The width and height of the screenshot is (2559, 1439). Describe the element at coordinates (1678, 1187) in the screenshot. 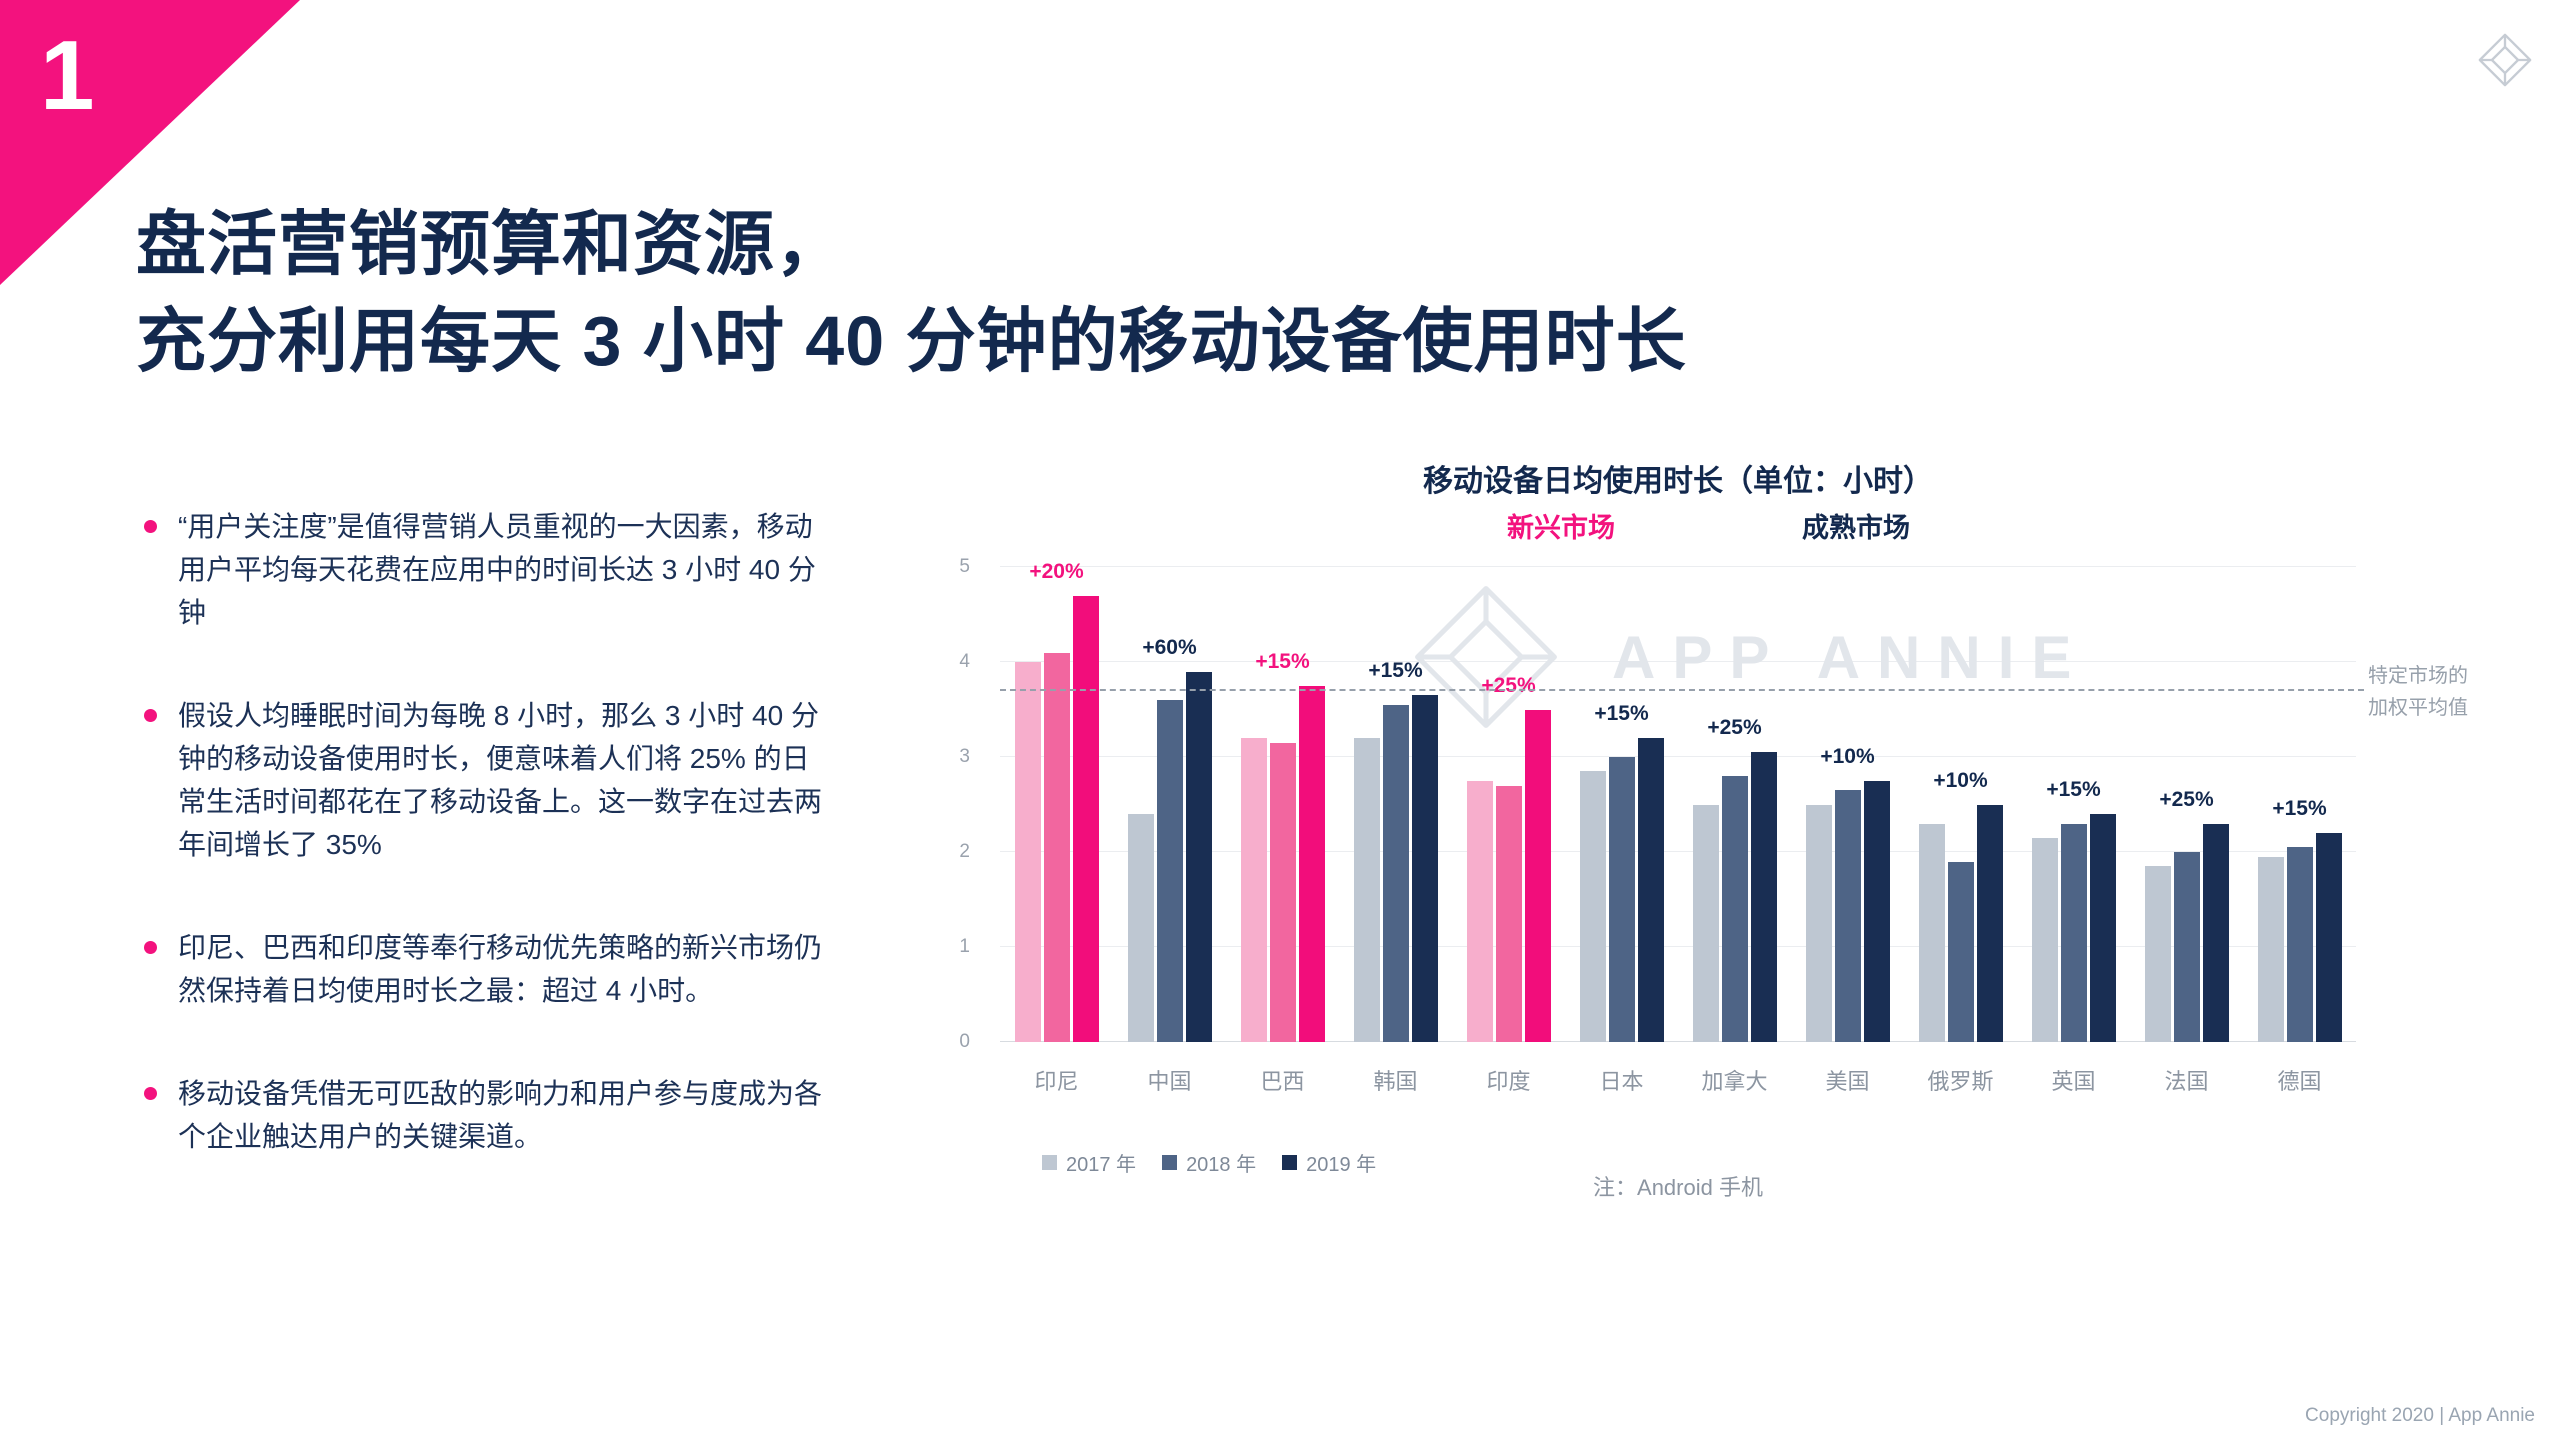

I see `chart-note: 注：Android 手机` at that location.